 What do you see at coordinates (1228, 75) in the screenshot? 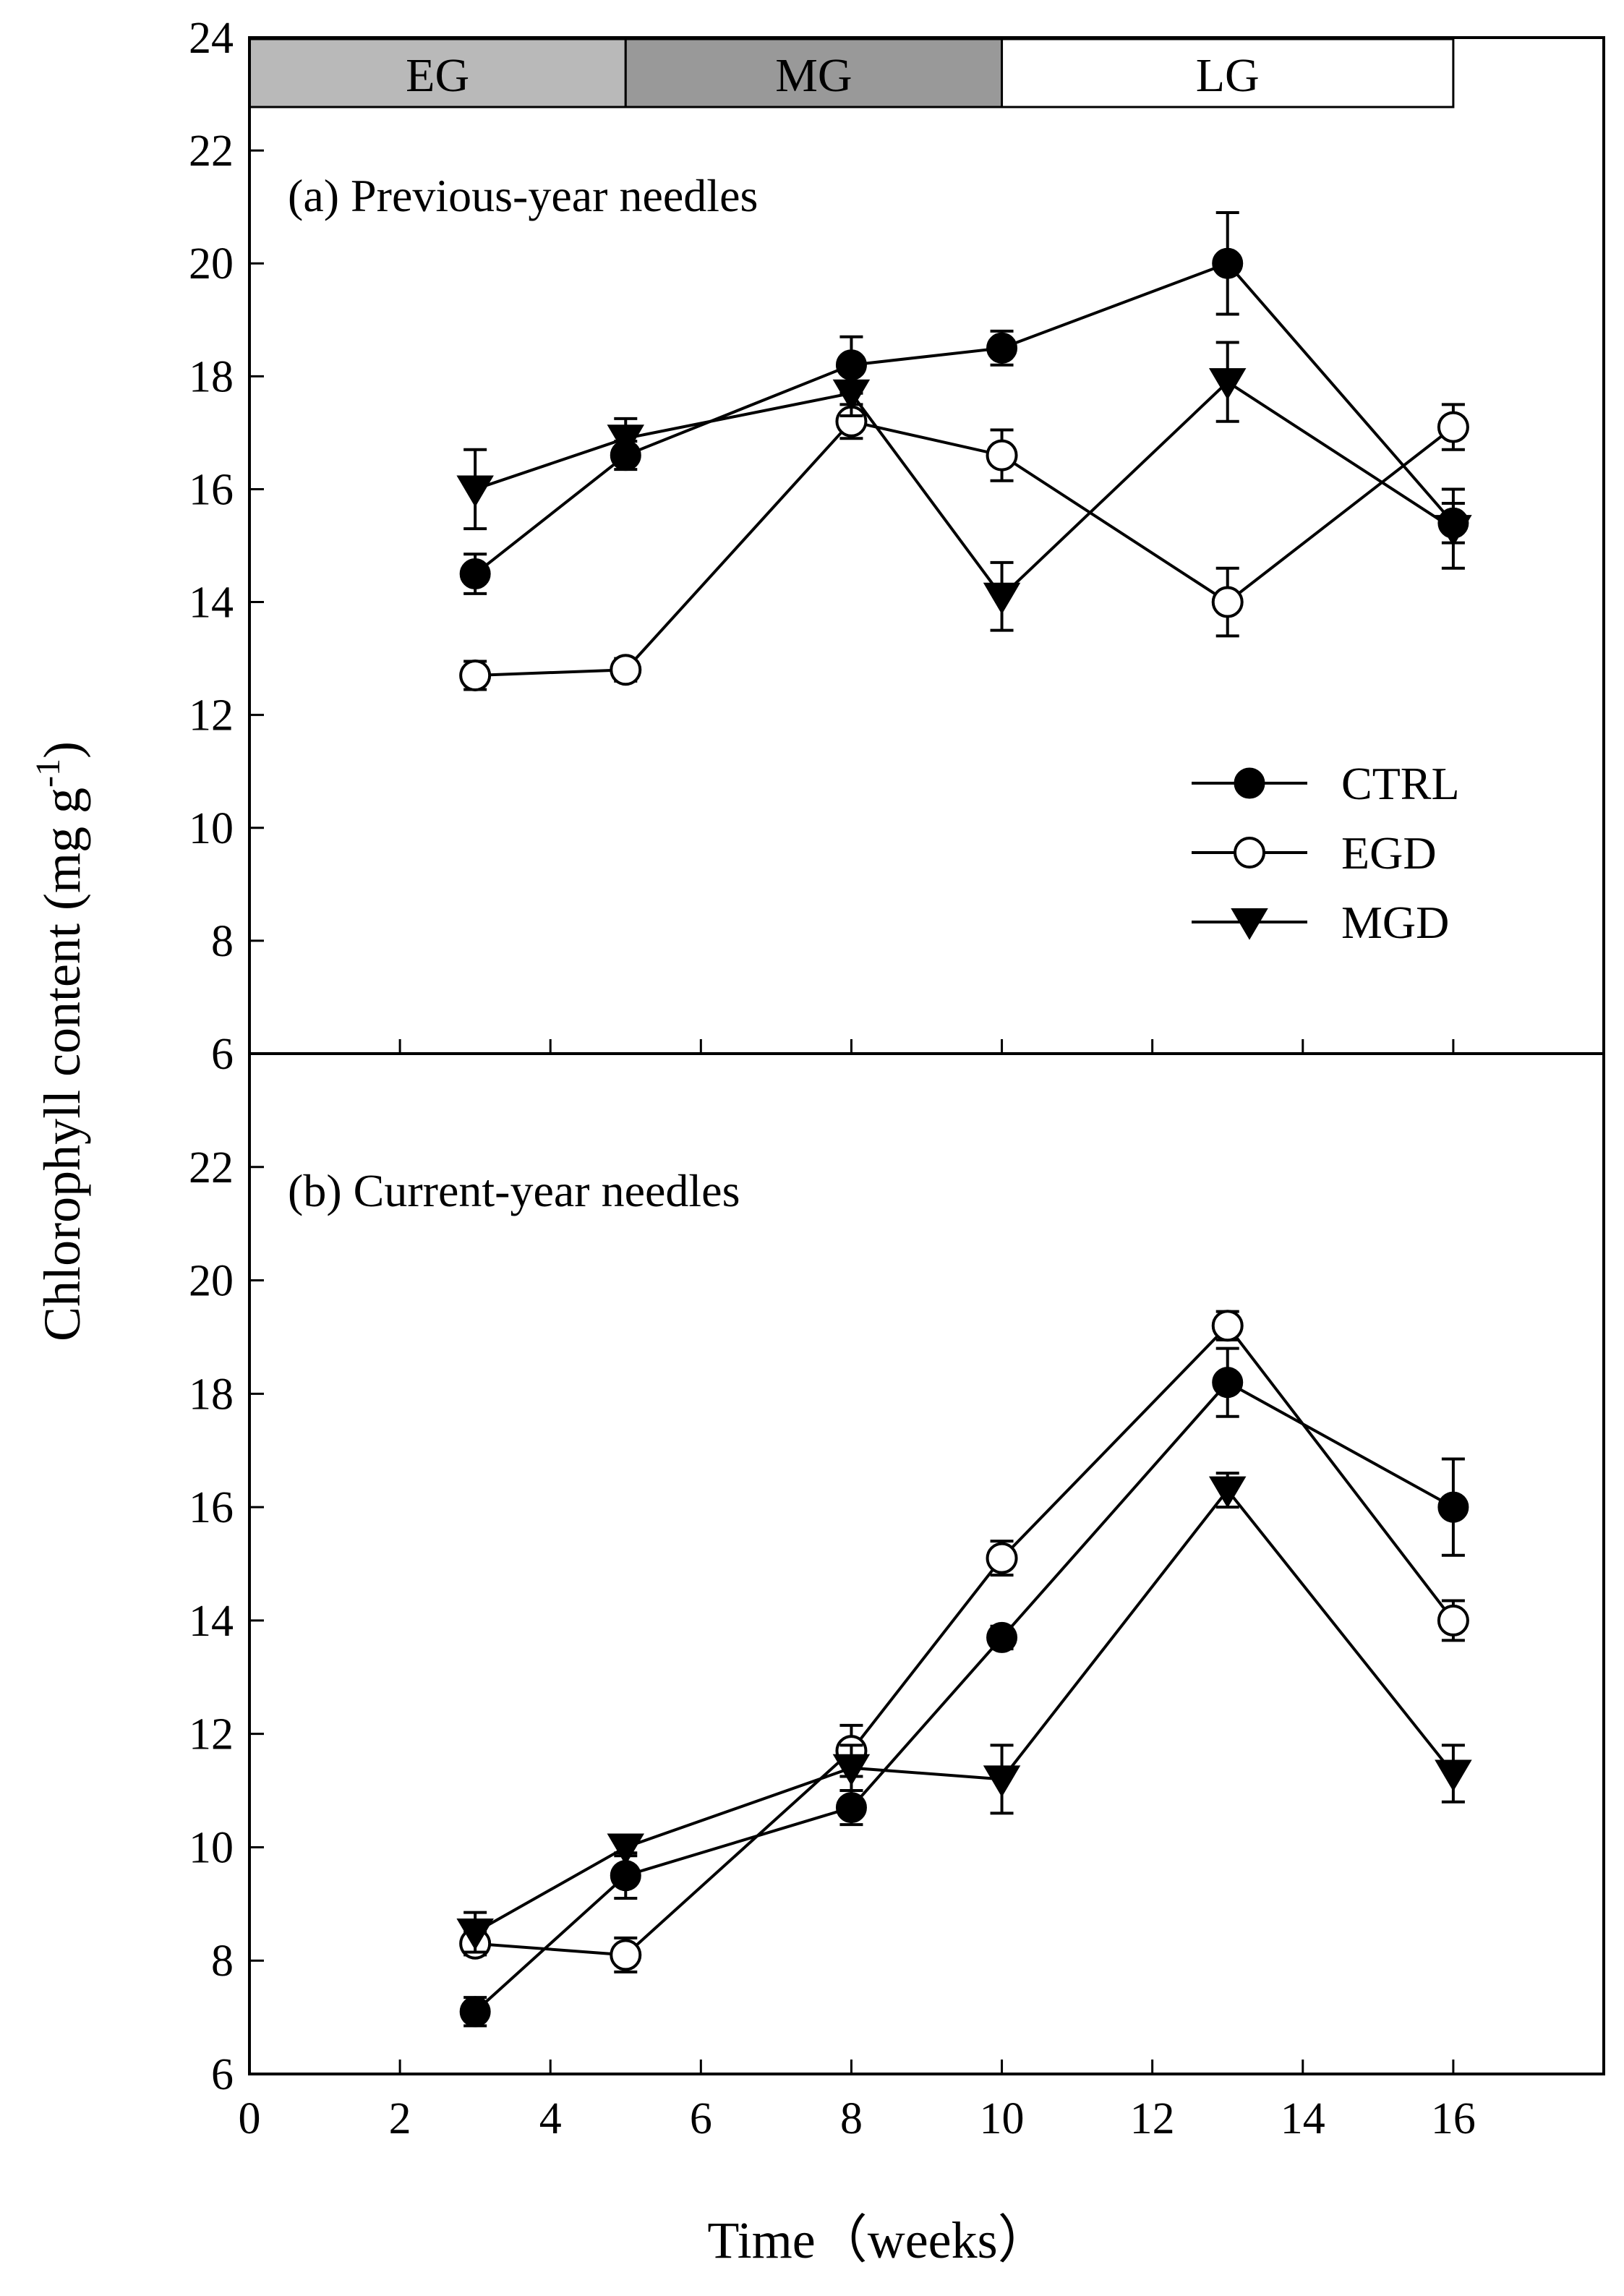
I see `phase-label-lg: LG` at bounding box center [1228, 75].